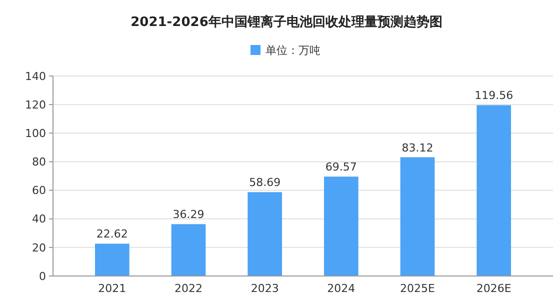  What do you see at coordinates (39, 247) in the screenshot?
I see `y-tick-label: 20` at bounding box center [39, 247].